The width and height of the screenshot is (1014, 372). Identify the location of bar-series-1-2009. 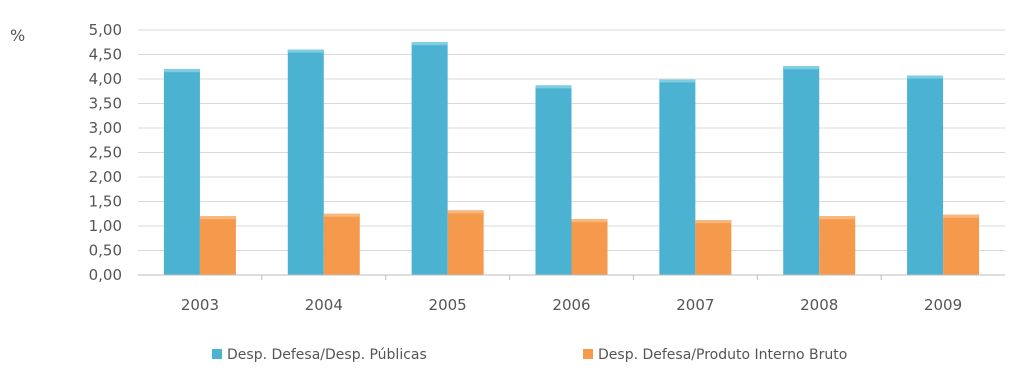
(925, 175).